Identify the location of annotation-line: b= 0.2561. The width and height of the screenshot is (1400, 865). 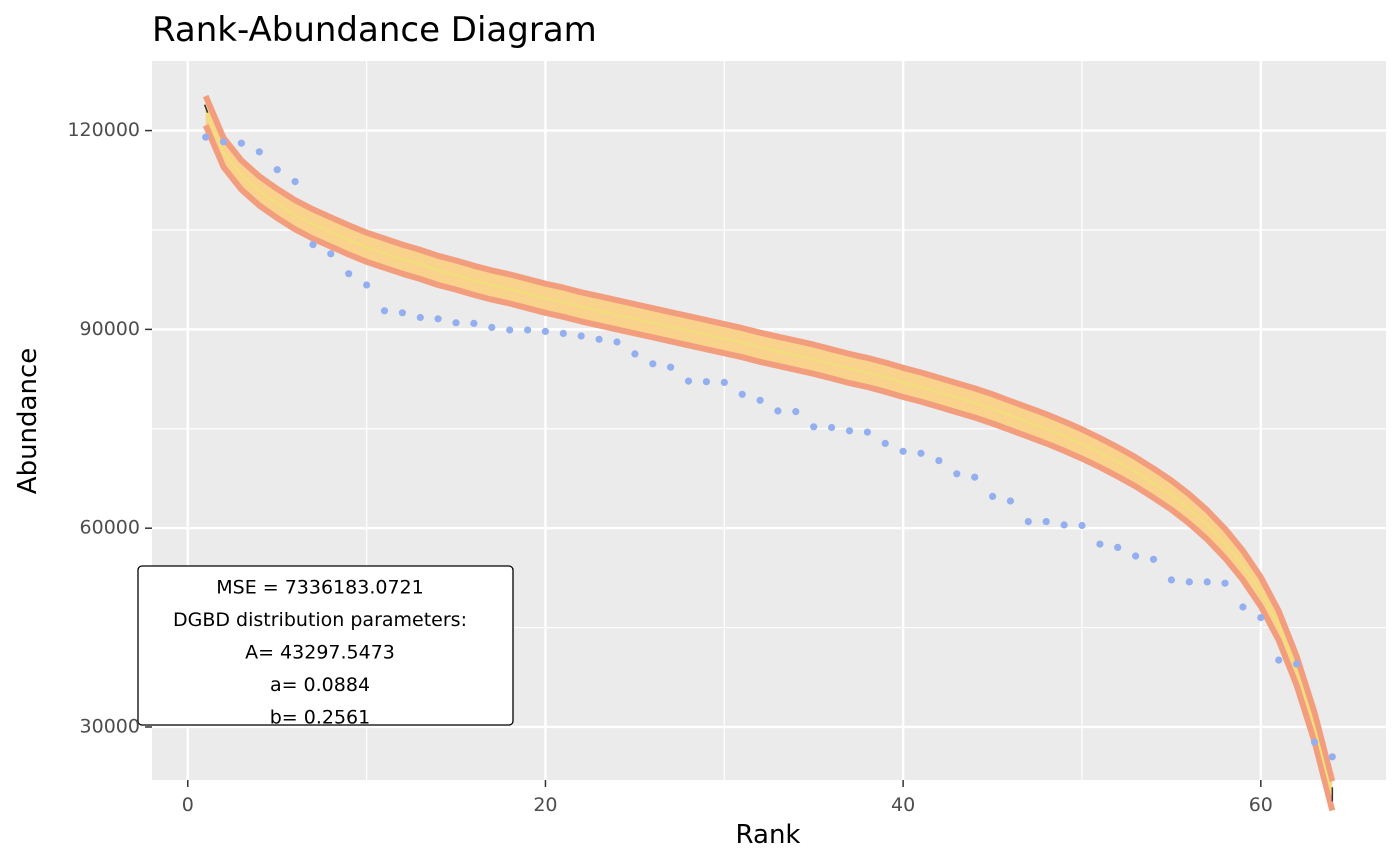
(320, 718).